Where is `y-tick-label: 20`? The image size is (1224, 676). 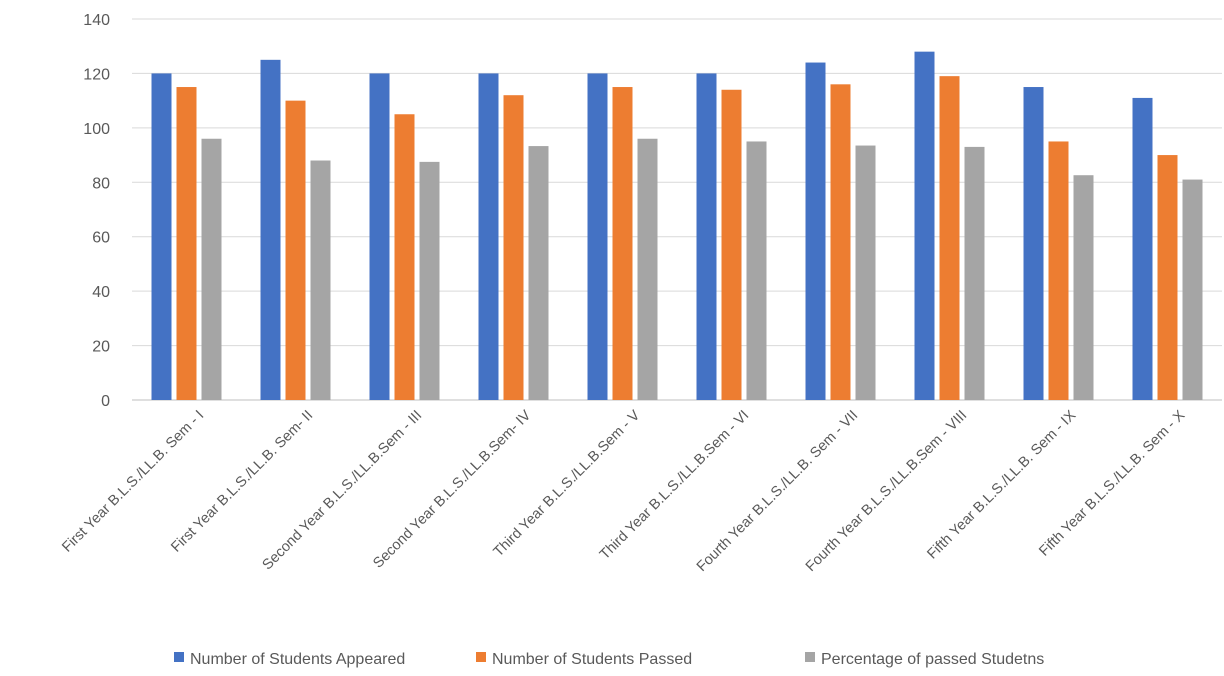
y-tick-label: 20 is located at coordinates (101, 347).